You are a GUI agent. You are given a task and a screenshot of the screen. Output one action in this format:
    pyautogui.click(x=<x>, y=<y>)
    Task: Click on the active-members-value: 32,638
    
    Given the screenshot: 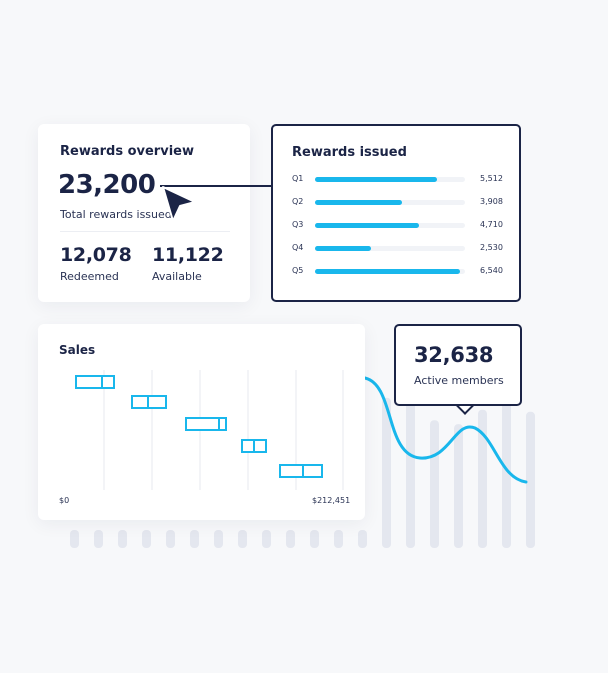 What is the action you would take?
    pyautogui.click(x=454, y=355)
    